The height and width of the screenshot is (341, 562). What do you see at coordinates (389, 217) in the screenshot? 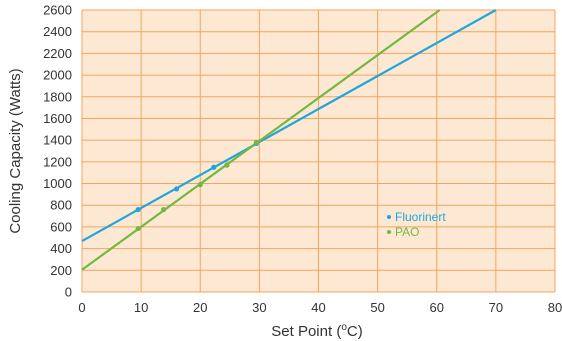
I see `legend-marker-fluorinert` at bounding box center [389, 217].